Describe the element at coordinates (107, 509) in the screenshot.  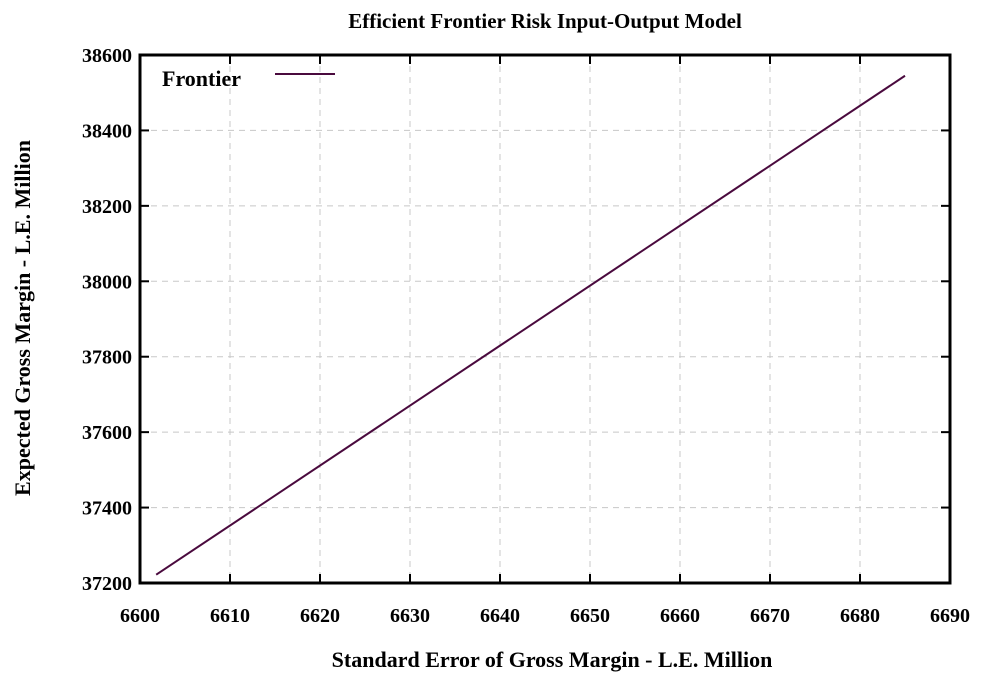
I see `y-tick-label: 37400` at that location.